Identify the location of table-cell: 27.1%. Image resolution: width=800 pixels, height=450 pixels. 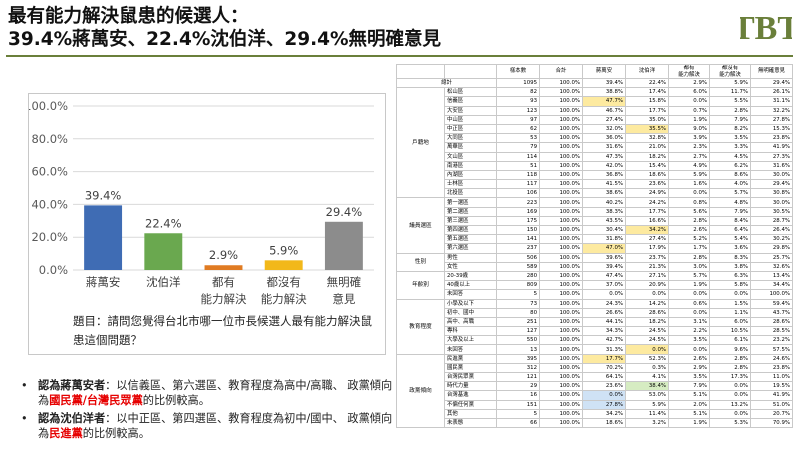
(647, 276).